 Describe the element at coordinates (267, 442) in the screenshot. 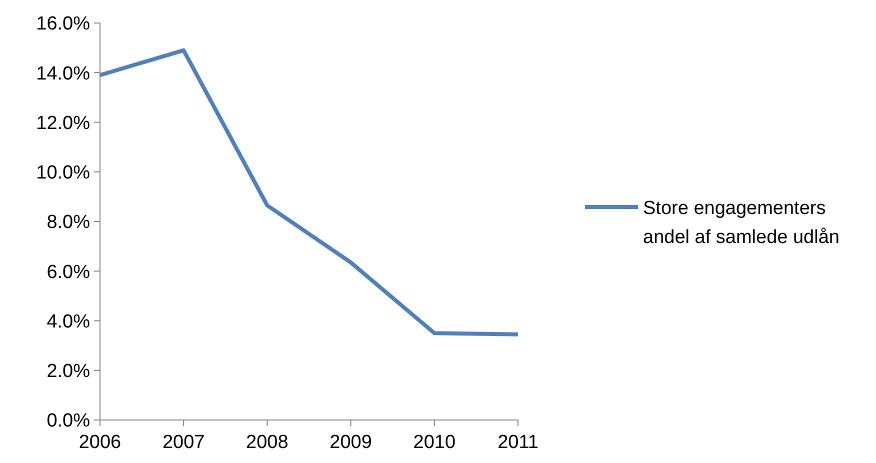

I see `x-tick-label: 2008` at that location.